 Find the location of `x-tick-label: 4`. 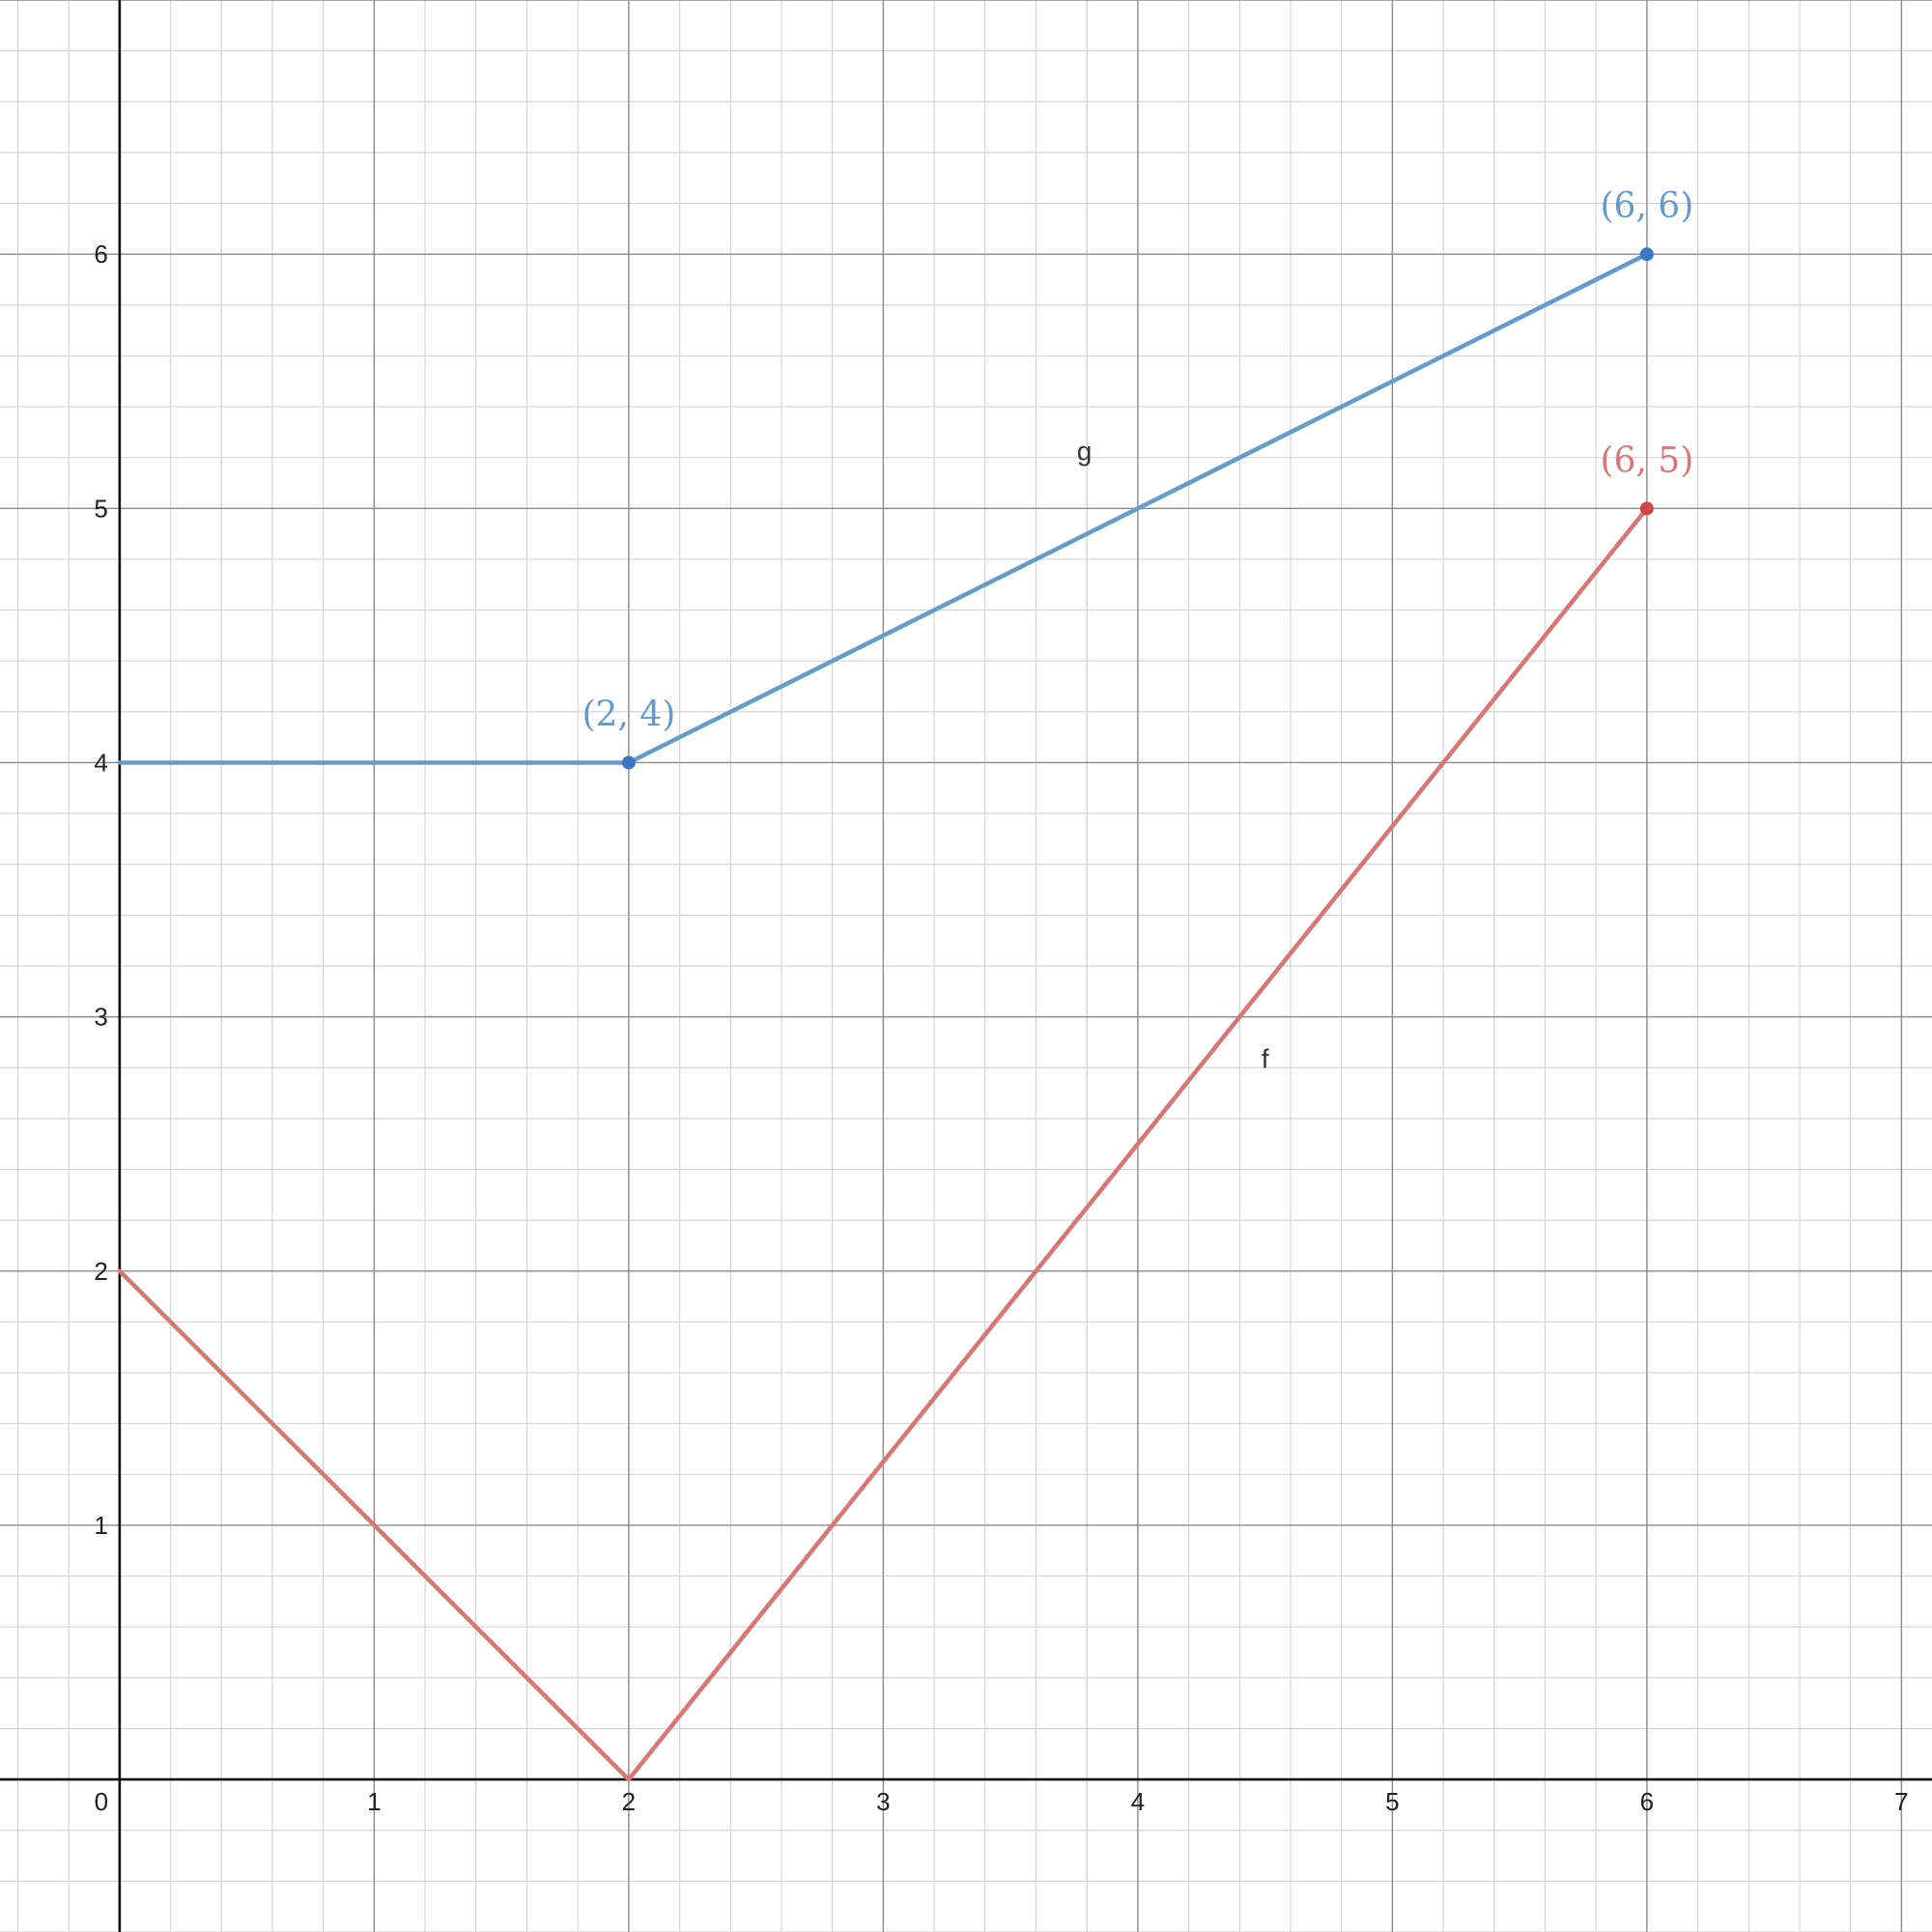

x-tick-label: 4 is located at coordinates (1138, 1801).